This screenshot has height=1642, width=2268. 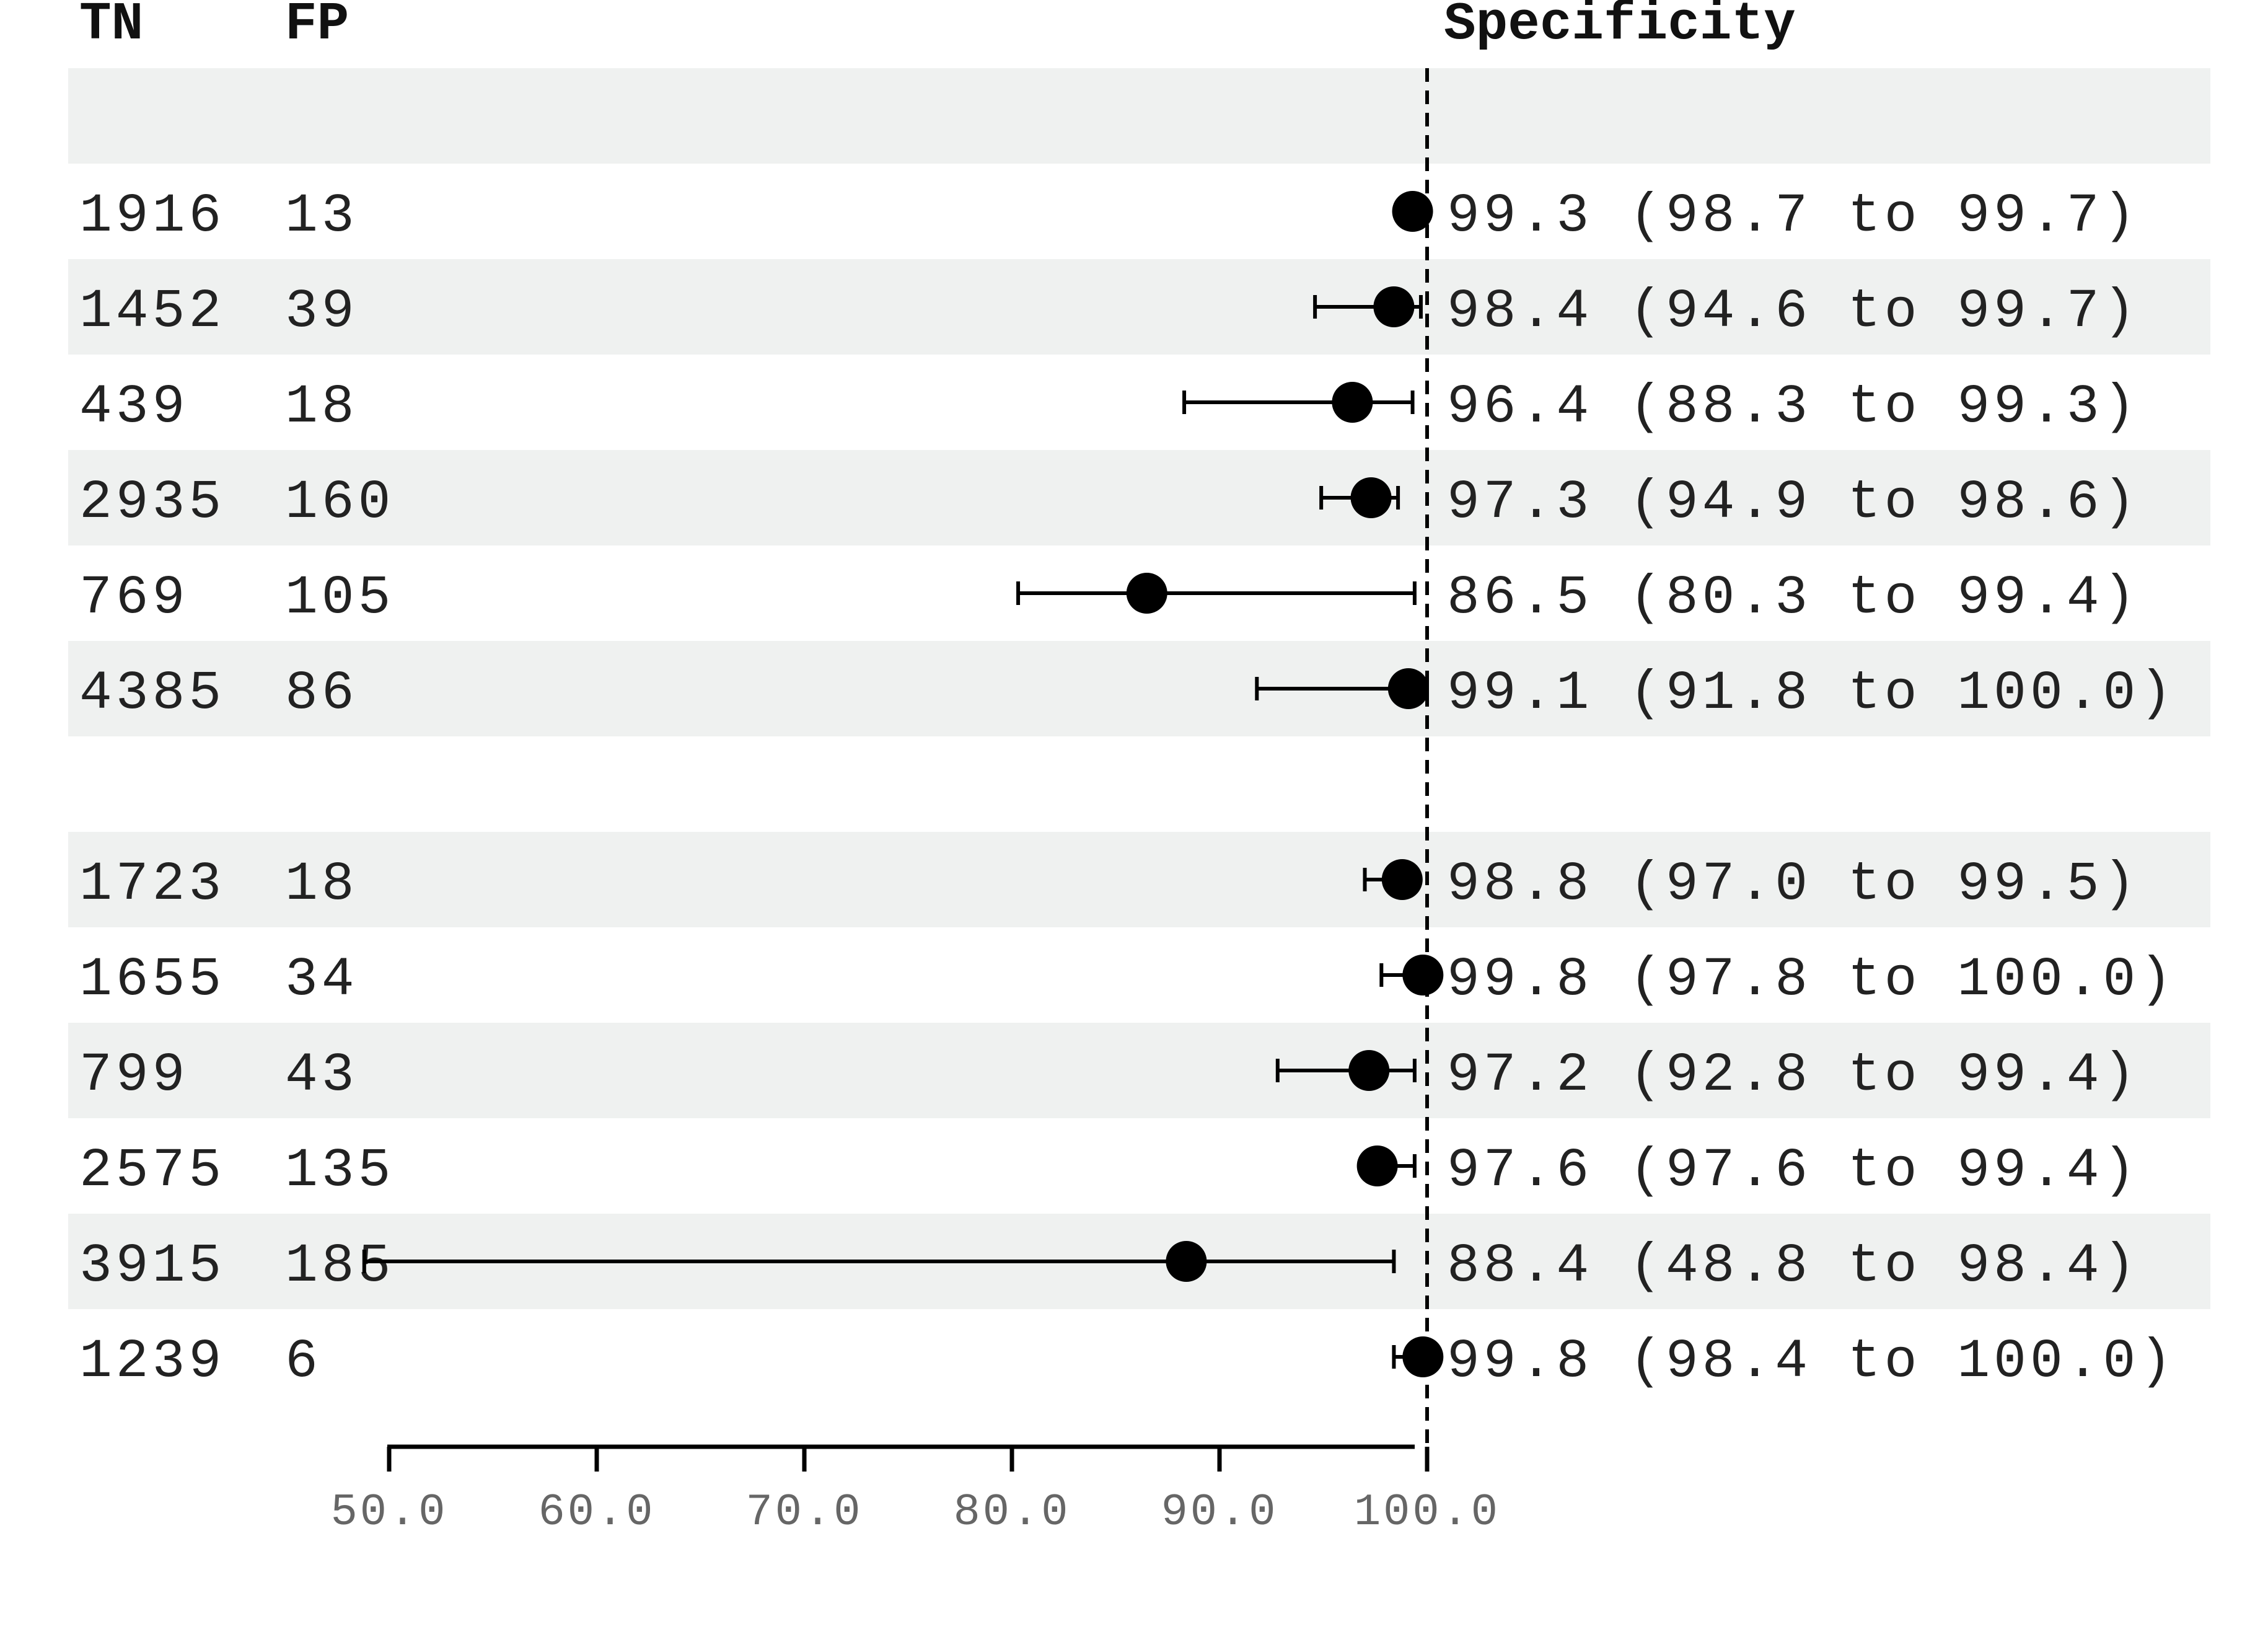 What do you see at coordinates (321, 981) in the screenshot?
I see `fp-value: 34` at bounding box center [321, 981].